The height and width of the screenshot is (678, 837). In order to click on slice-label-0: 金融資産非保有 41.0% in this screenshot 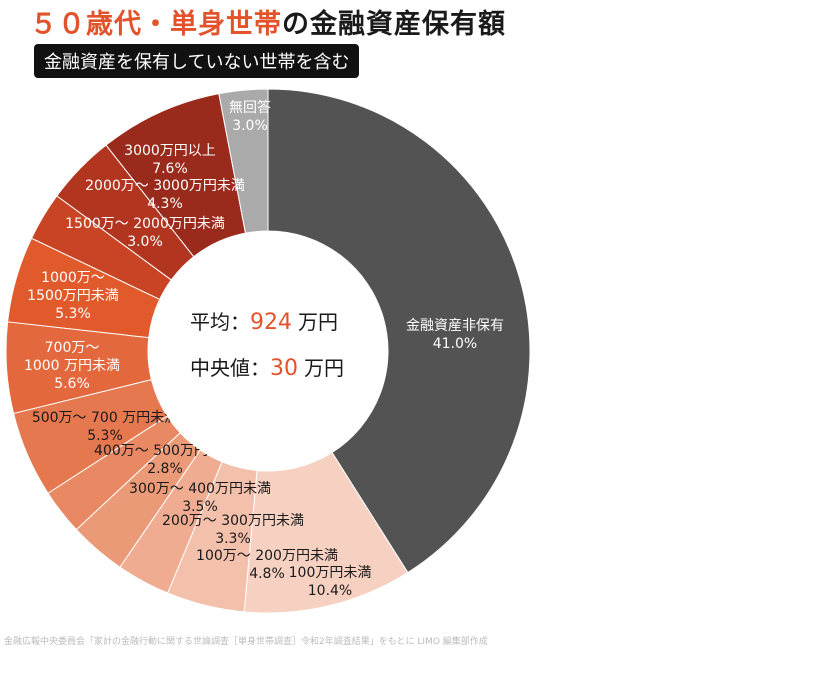, I will do `click(455, 335)`.